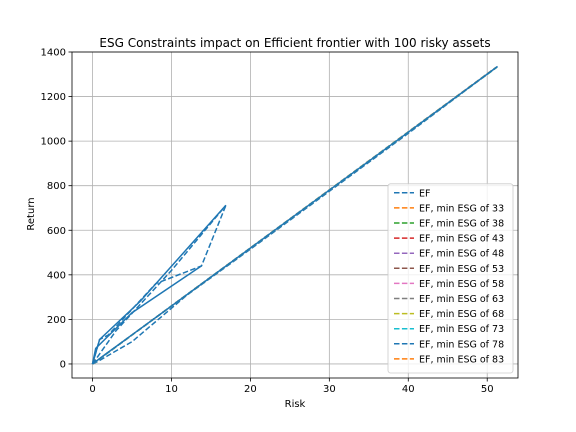 This screenshot has height=432, width=576. Describe the element at coordinates (461, 254) in the screenshot. I see `legend-entry: EF, min ESG of 48` at that location.